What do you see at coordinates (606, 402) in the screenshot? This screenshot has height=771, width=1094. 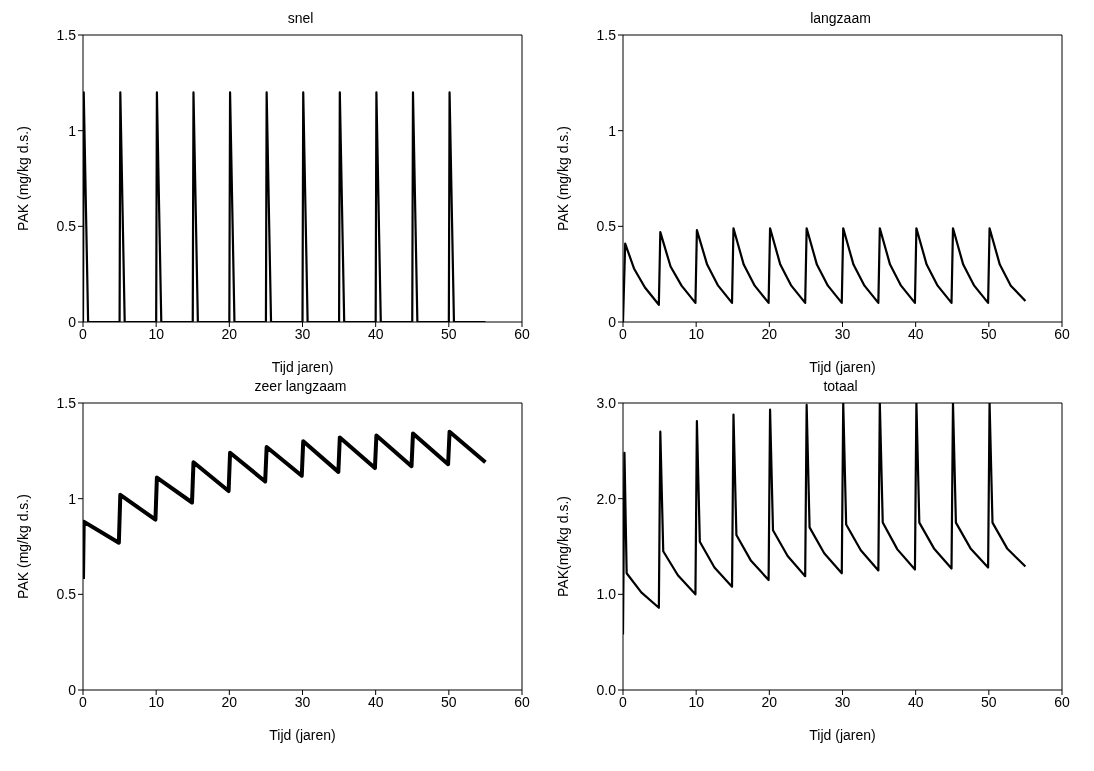 I see `y-tick-label: 3.0` at bounding box center [606, 402].